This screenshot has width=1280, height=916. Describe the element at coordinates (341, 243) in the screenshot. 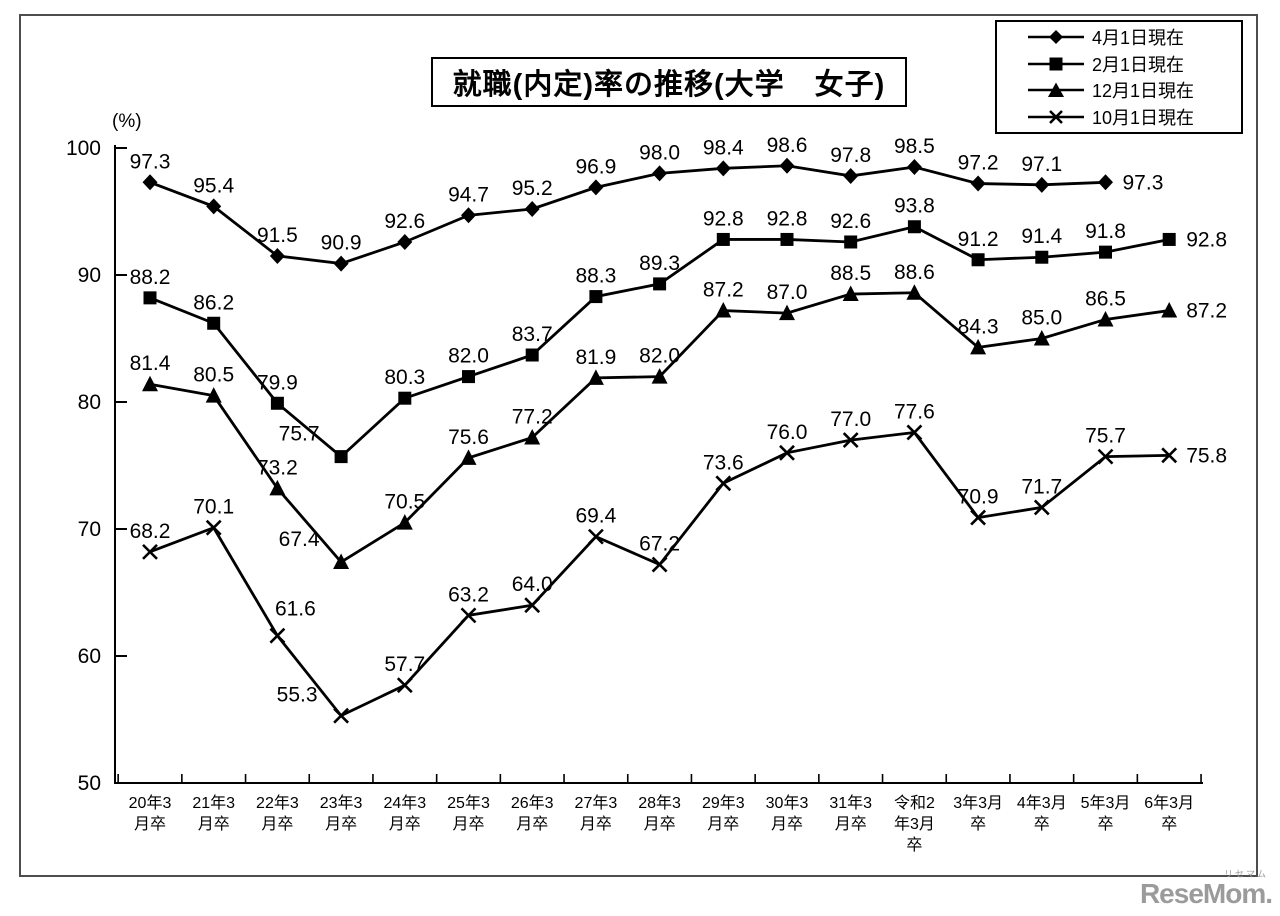

I see `data-point-label: 90.9` at that location.